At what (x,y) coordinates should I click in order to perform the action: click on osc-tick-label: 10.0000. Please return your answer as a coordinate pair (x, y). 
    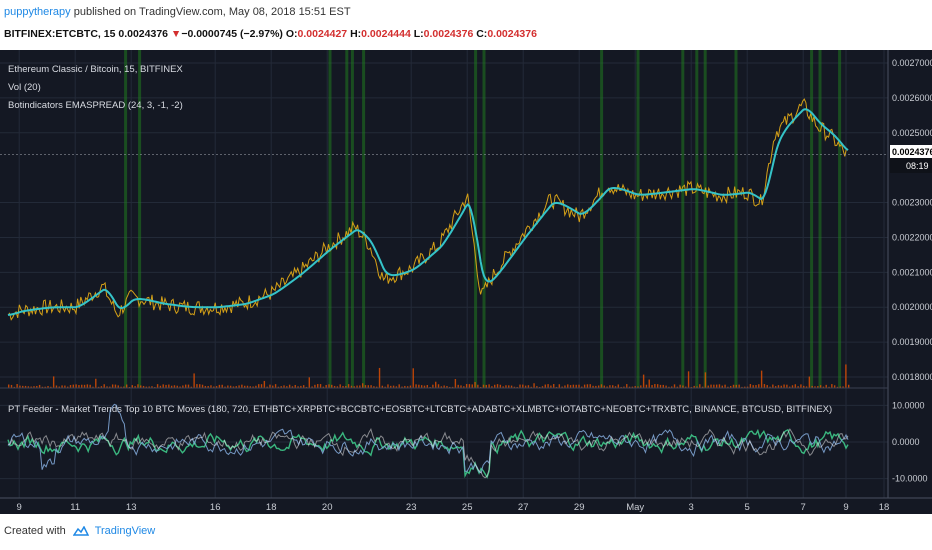
    Looking at the image, I should click on (908, 405).